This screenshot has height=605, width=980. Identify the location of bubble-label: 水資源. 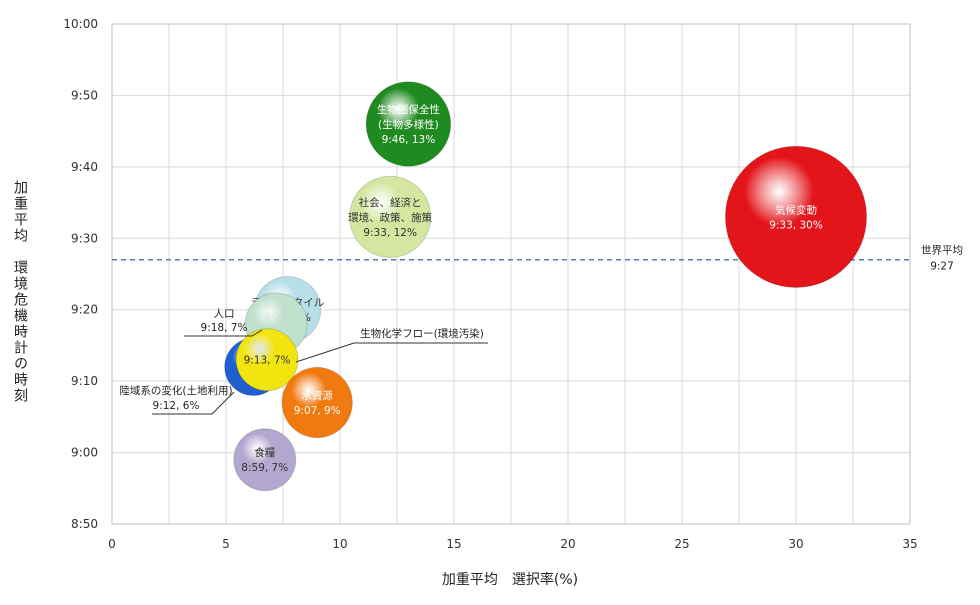
(317, 395).